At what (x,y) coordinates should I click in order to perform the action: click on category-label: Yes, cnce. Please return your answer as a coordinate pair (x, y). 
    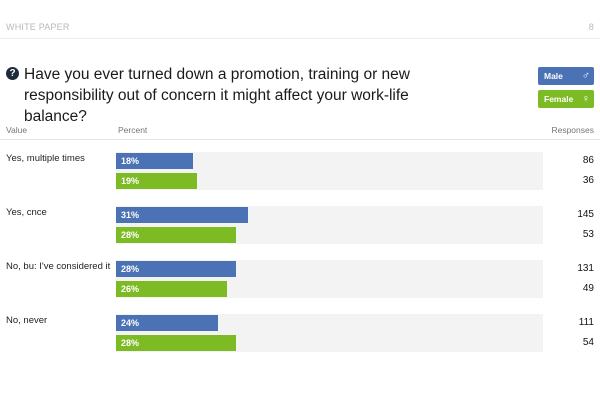
    Looking at the image, I should click on (26, 212).